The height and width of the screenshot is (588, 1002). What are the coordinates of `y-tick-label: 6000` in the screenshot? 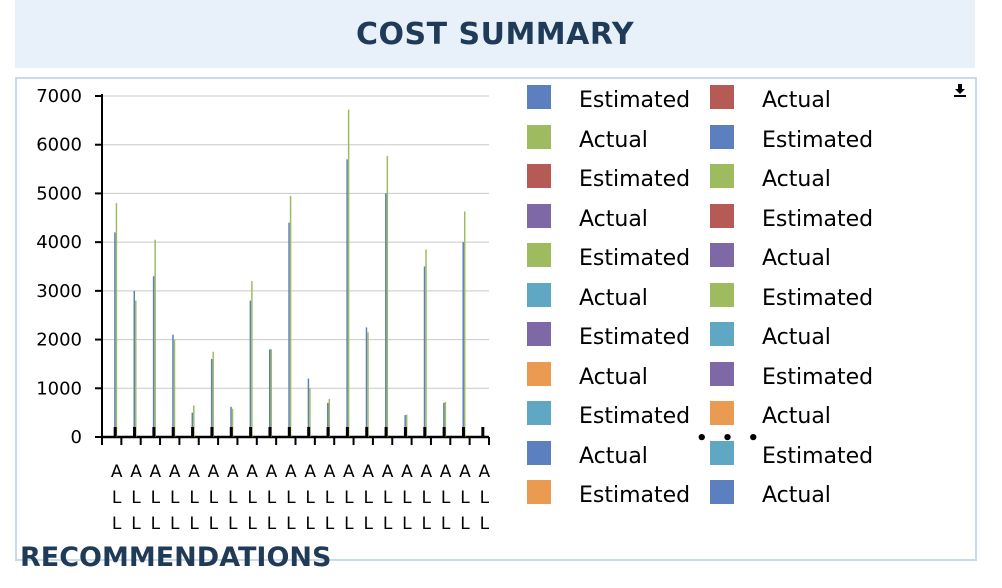 It's located at (59, 145).